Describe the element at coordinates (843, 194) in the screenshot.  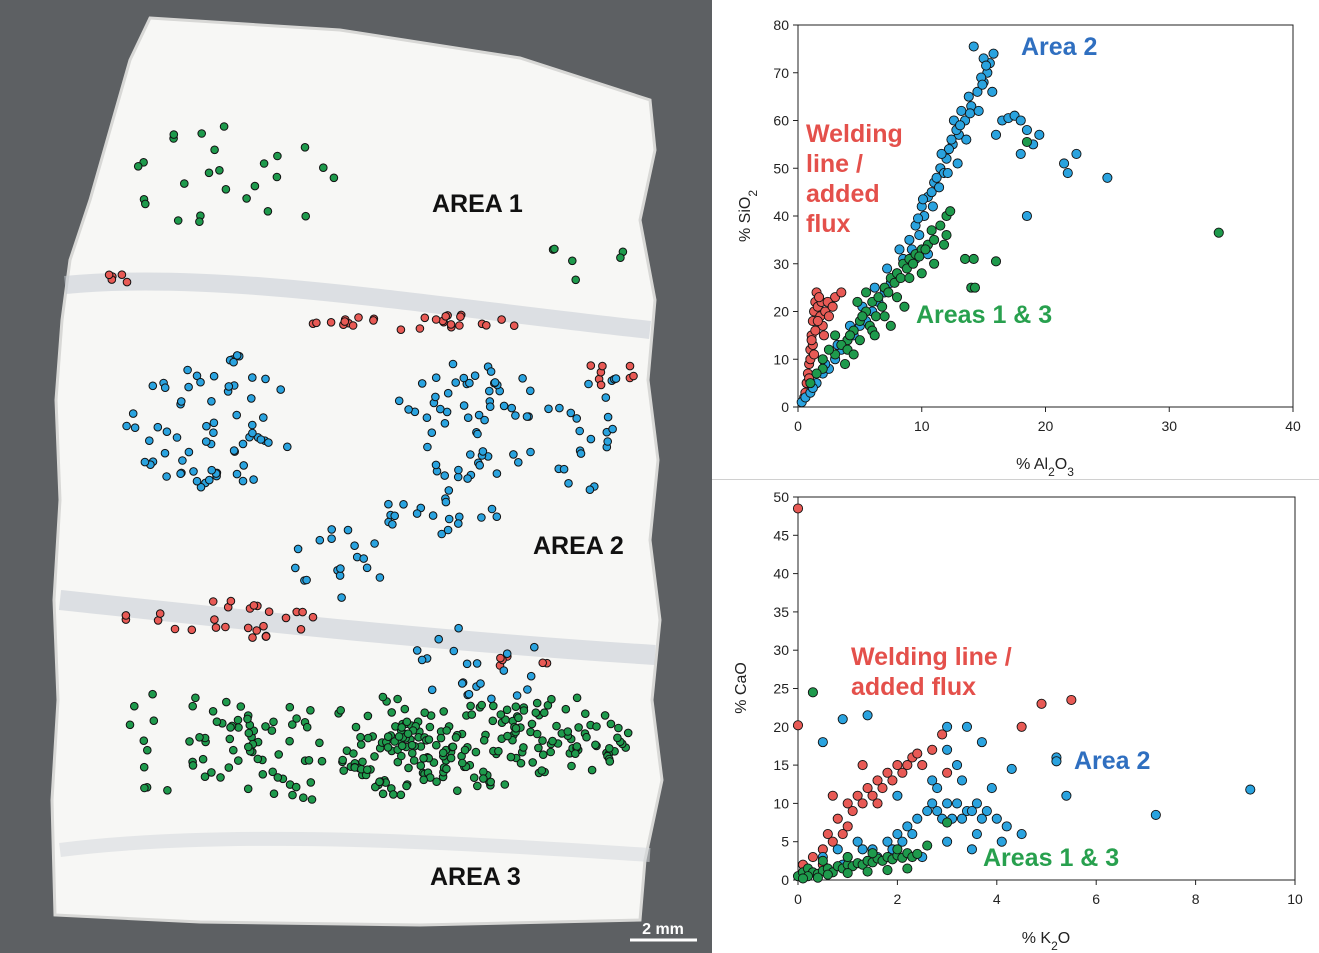
I see `annotation-welding-line-3: added` at that location.